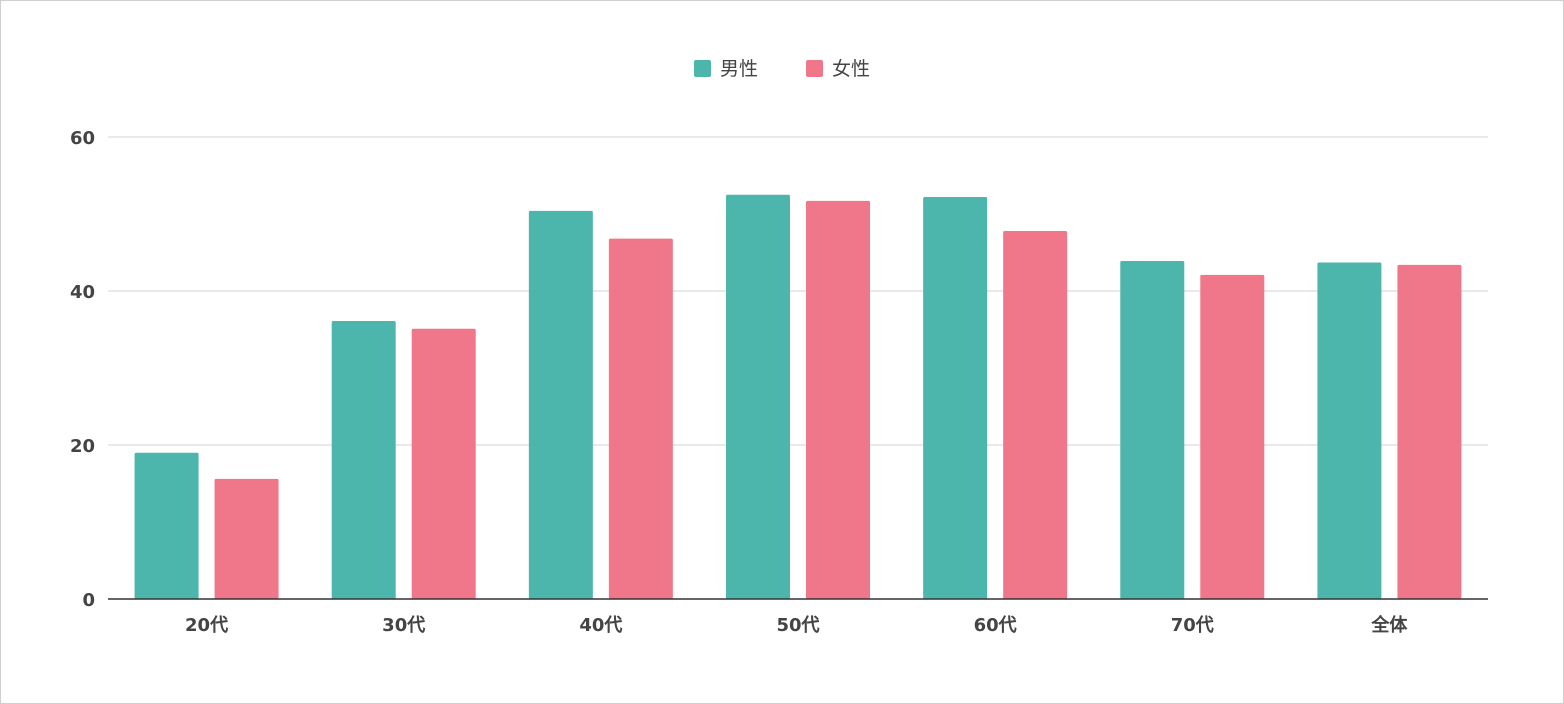 The width and height of the screenshot is (1564, 704). I want to click on y-tick-label-0: 0, so click(88, 600).